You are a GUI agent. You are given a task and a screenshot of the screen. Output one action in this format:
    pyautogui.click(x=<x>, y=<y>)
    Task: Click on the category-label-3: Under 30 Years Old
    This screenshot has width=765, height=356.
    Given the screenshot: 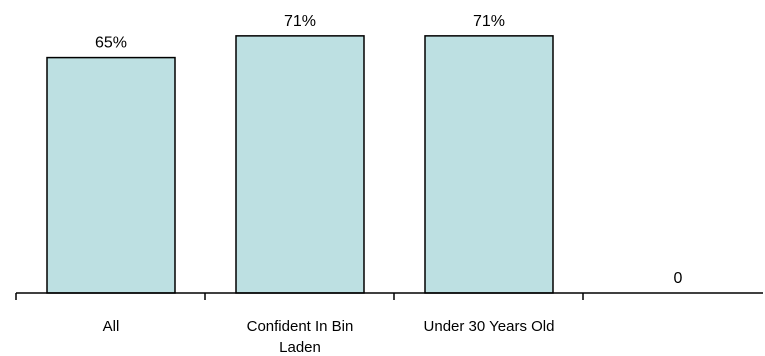 What is the action you would take?
    pyautogui.click(x=489, y=326)
    